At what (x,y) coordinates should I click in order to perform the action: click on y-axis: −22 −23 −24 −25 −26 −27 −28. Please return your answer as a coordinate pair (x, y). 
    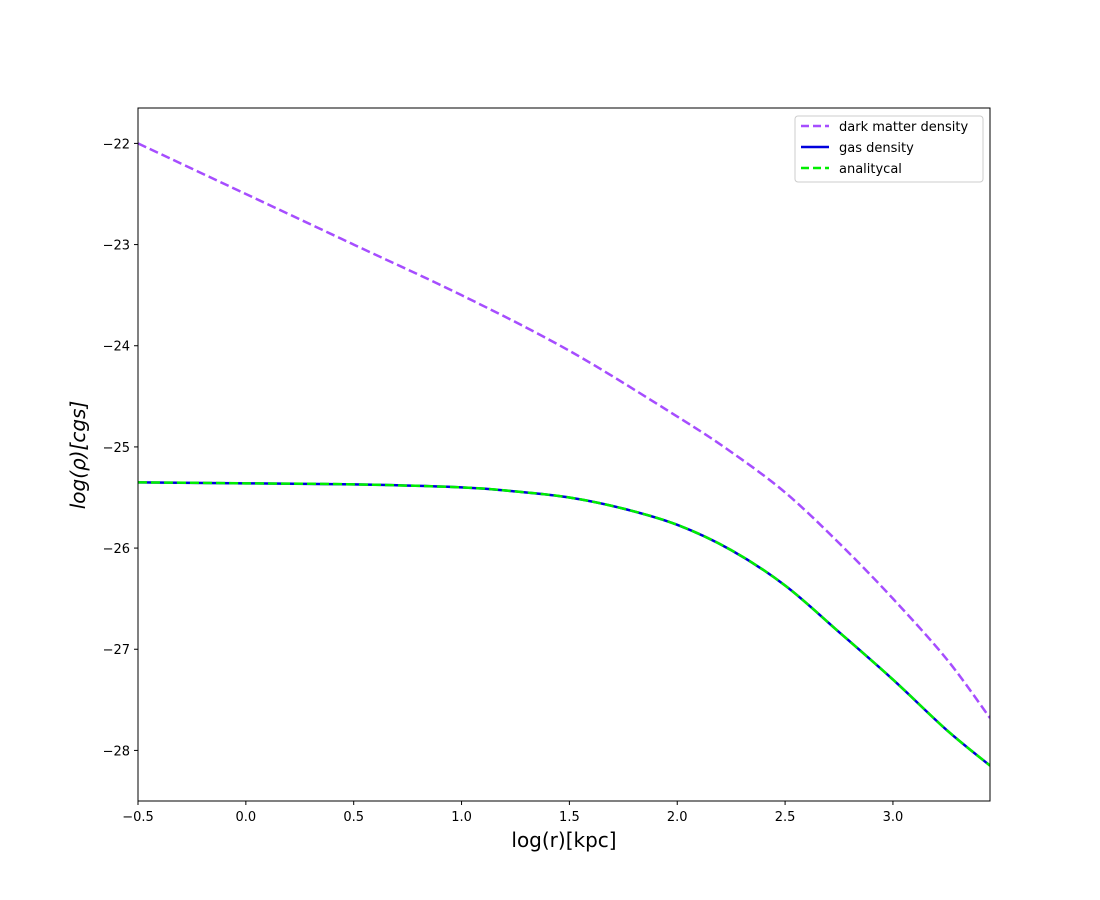
    Looking at the image, I should click on (120, 448).